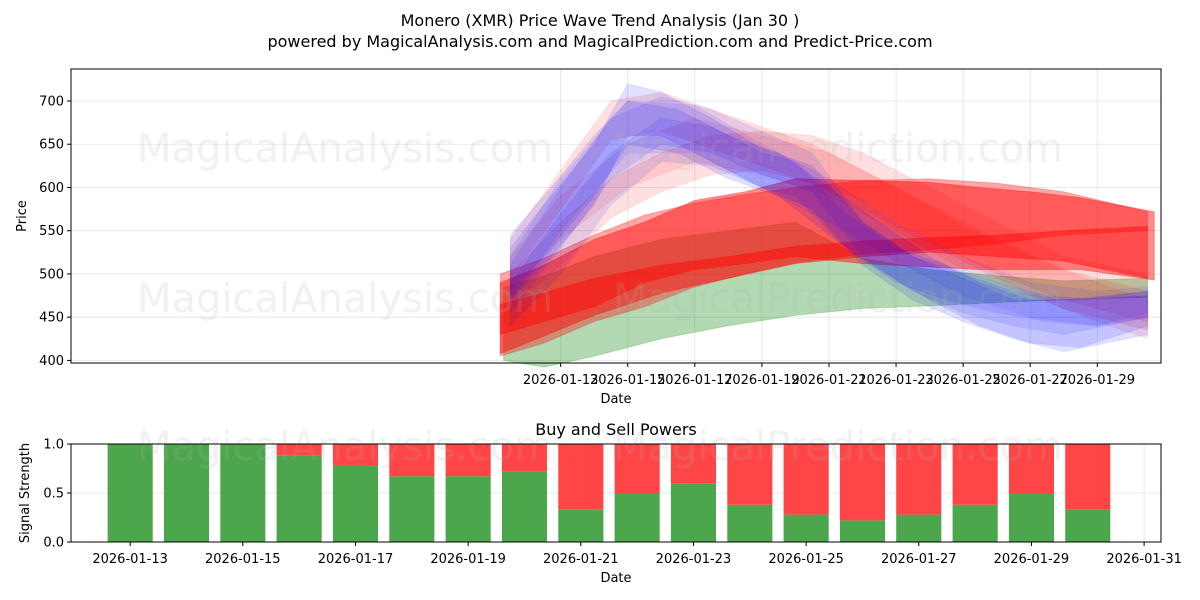 The height and width of the screenshot is (600, 1200). I want to click on watermark-mid-right: MagicalPrediction.com, so click(838, 299).